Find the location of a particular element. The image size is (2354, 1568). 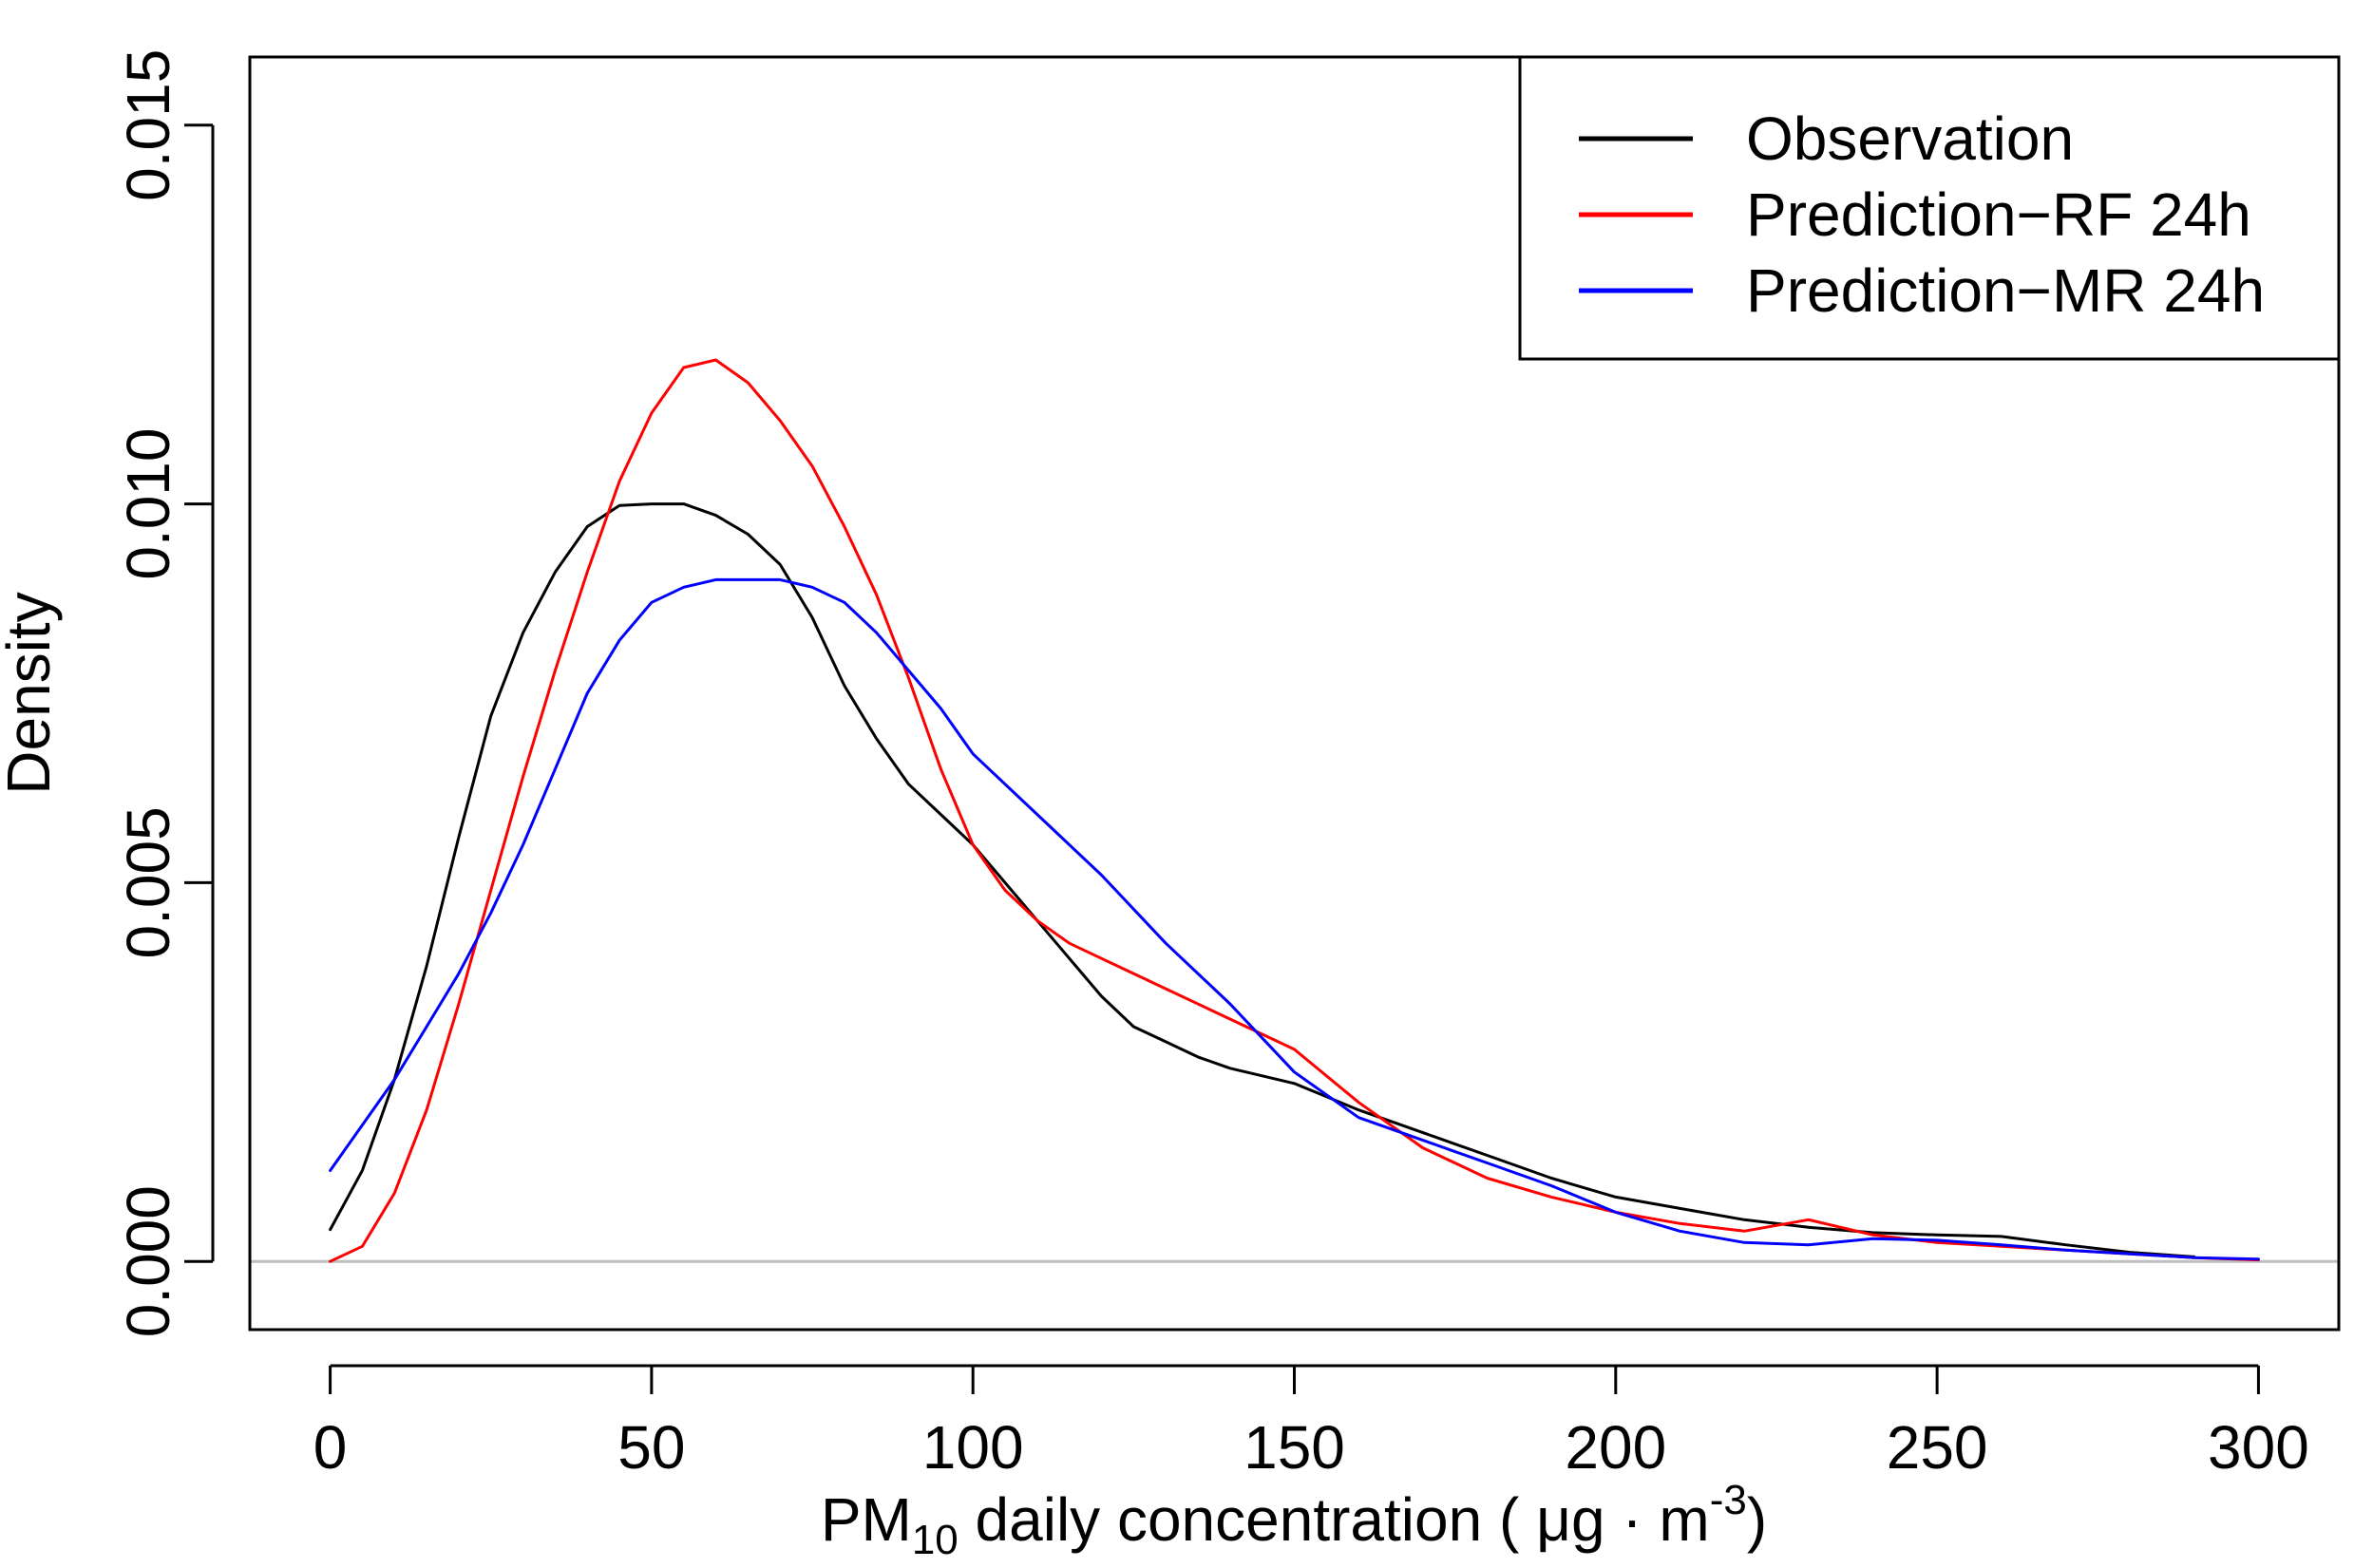

legend-box is located at coordinates (1930, 208).